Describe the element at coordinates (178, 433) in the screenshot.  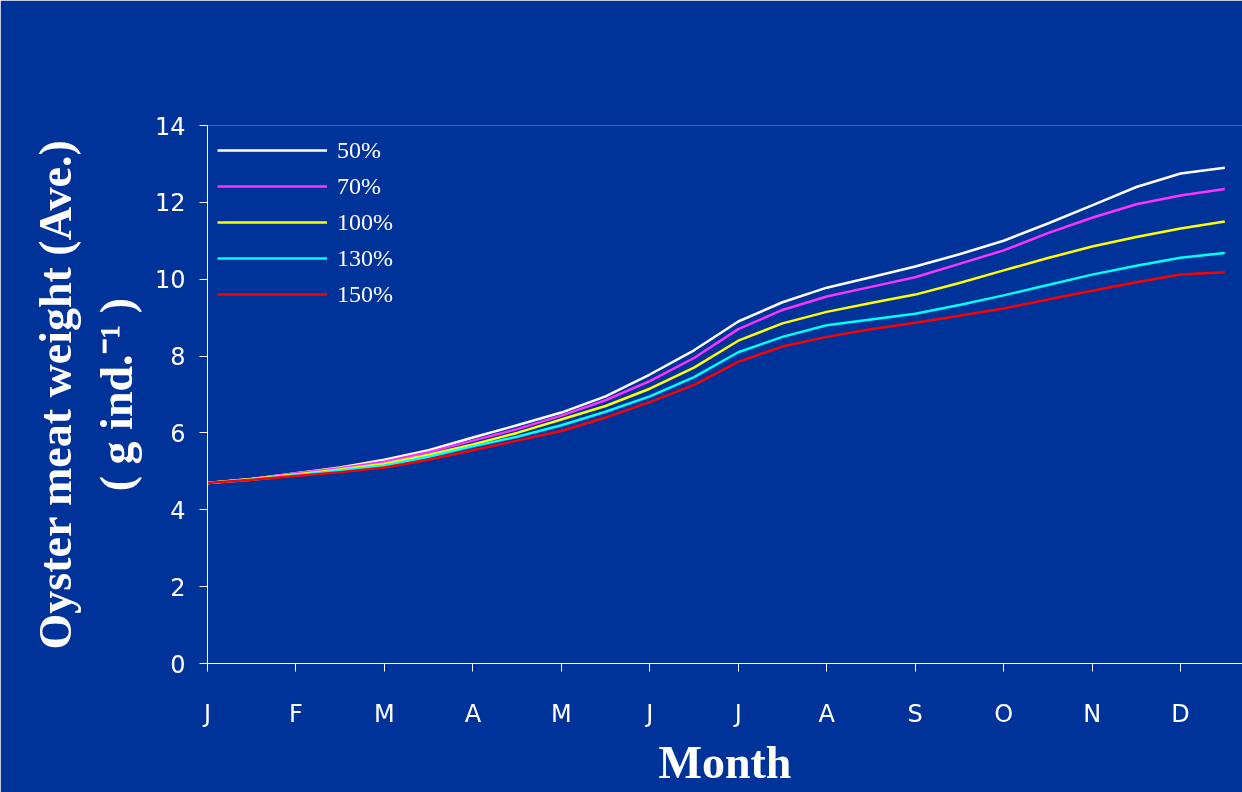
I see `y-tick-label: 6` at that location.